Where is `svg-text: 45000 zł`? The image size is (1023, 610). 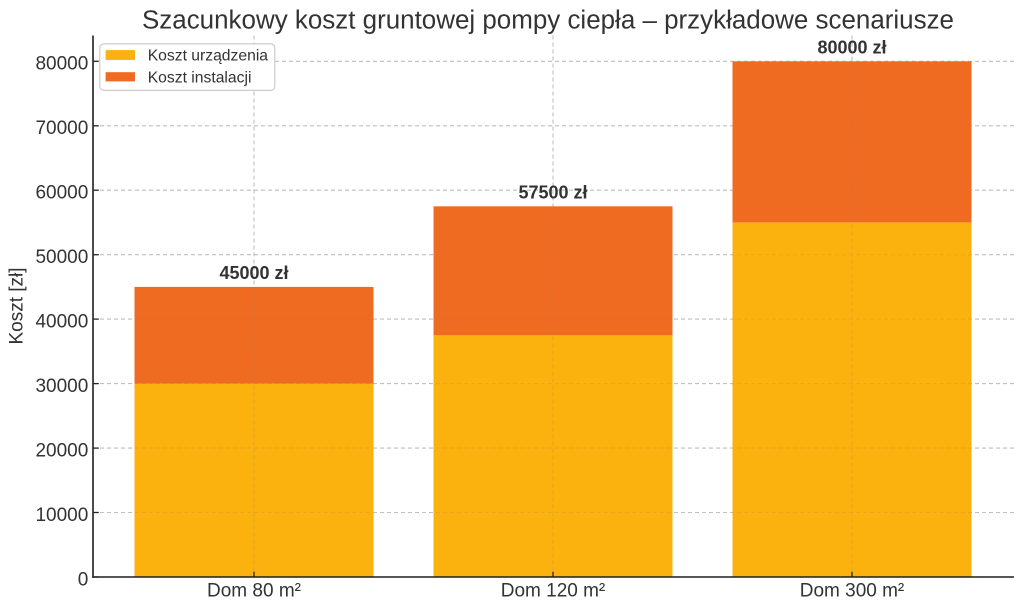 svg-text: 45000 zł is located at coordinates (253, 273).